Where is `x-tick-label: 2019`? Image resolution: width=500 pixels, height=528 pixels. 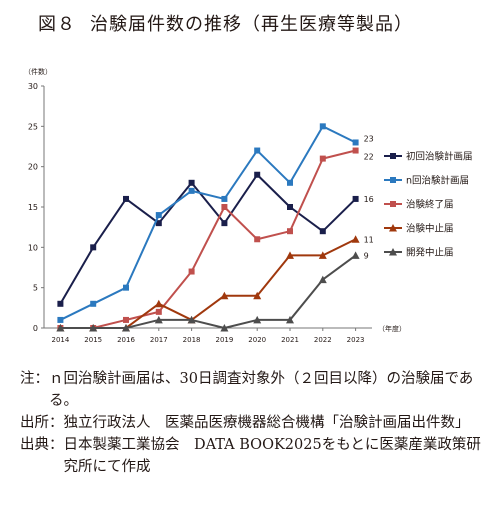 x-tick-label: 2019 is located at coordinates (224, 340).